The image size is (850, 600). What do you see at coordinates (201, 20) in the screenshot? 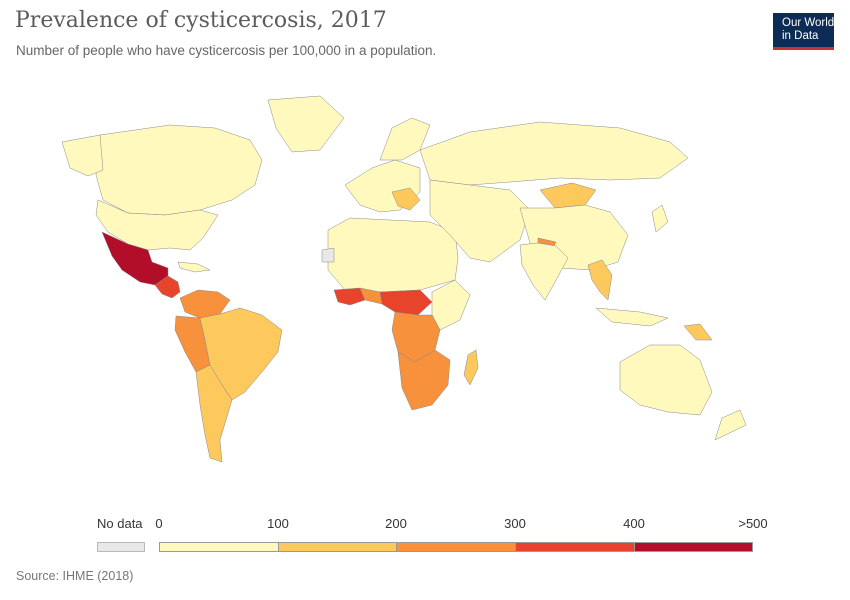
I see `page-title: Prevalence of cysticercosis, 2017` at bounding box center [201, 20].